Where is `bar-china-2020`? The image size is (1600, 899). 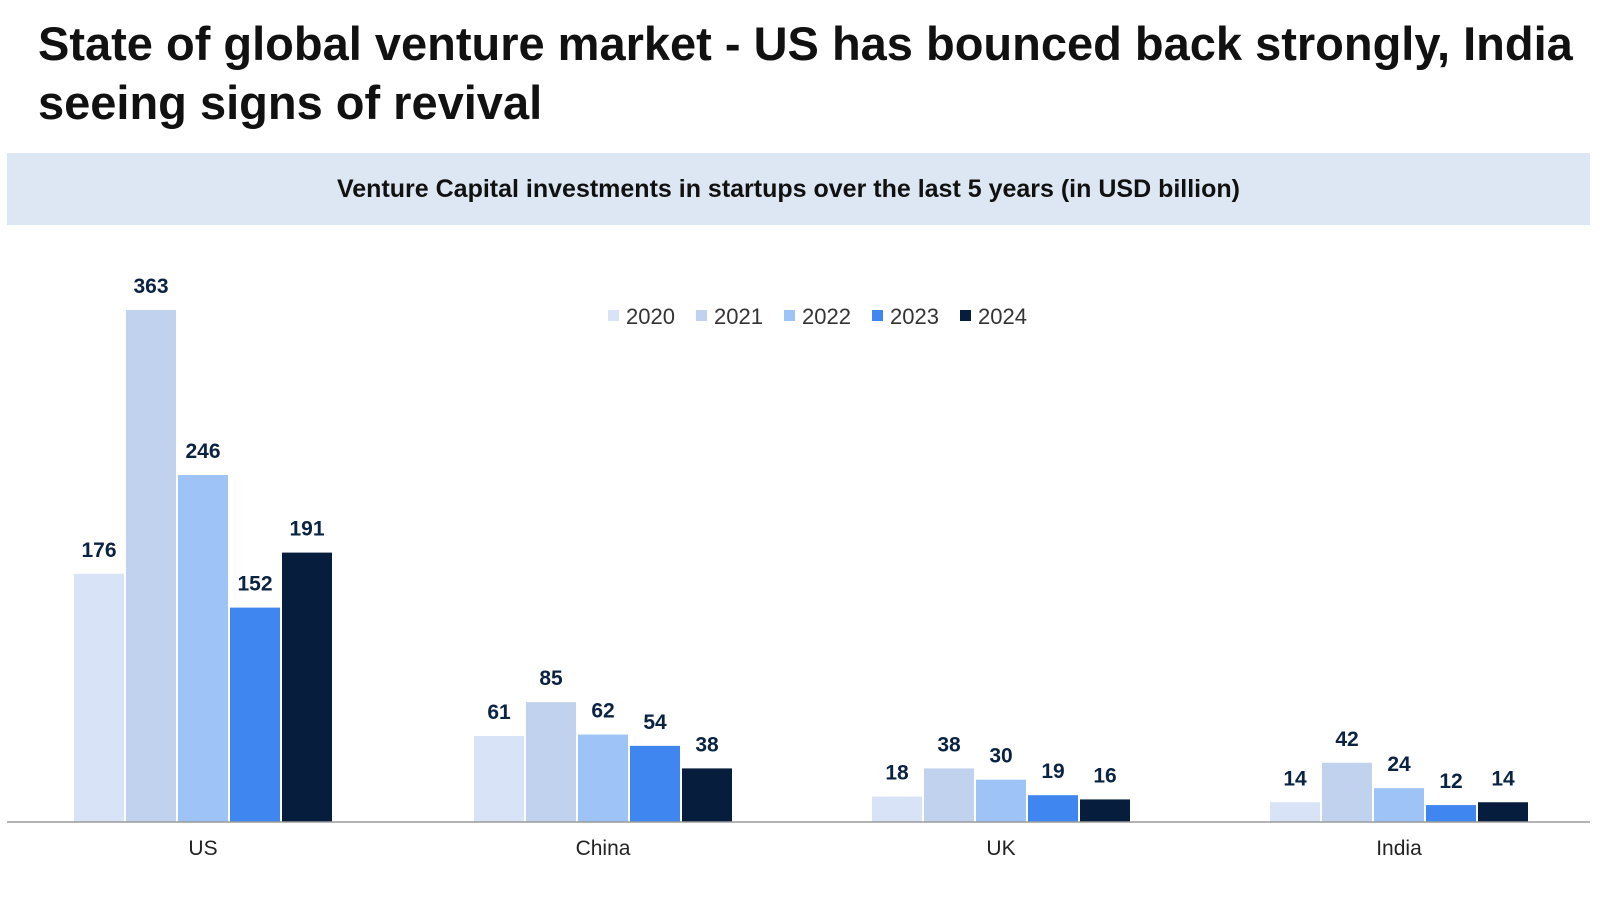
bar-china-2020 is located at coordinates (499, 778).